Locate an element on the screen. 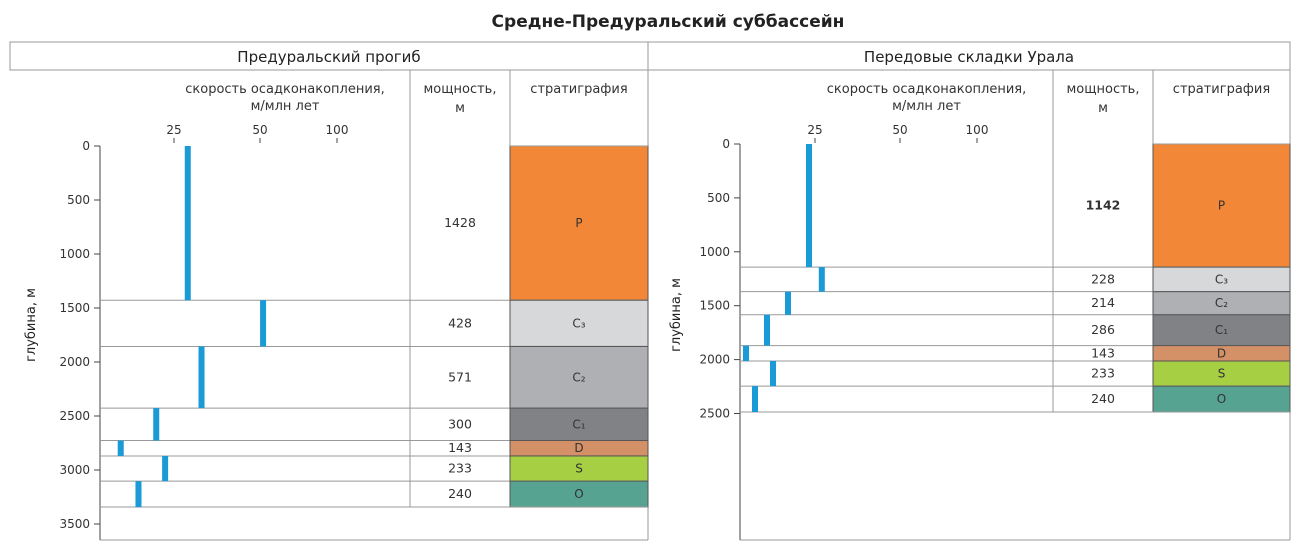 The height and width of the screenshot is (548, 1300). depth-tick-label: 3000 is located at coordinates (74, 470).